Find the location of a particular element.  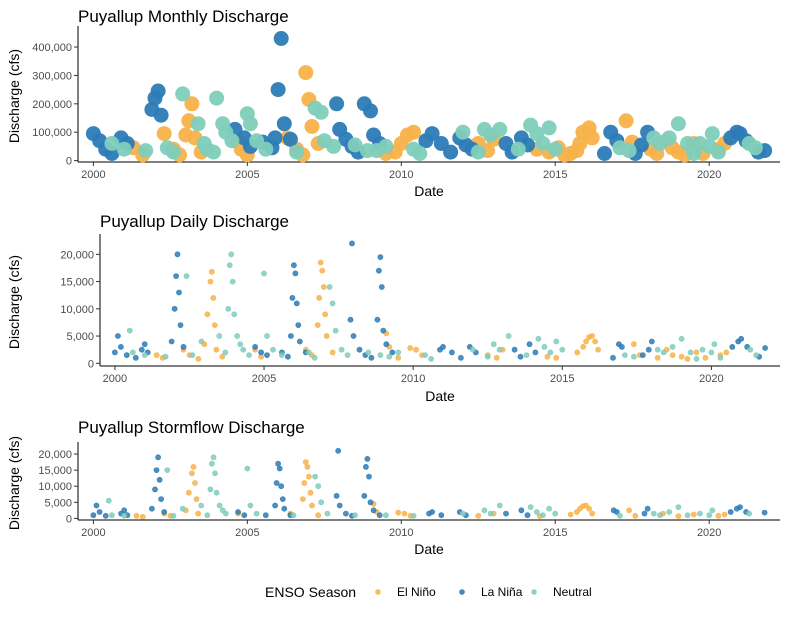

legend-label: Neutral is located at coordinates (572, 592).